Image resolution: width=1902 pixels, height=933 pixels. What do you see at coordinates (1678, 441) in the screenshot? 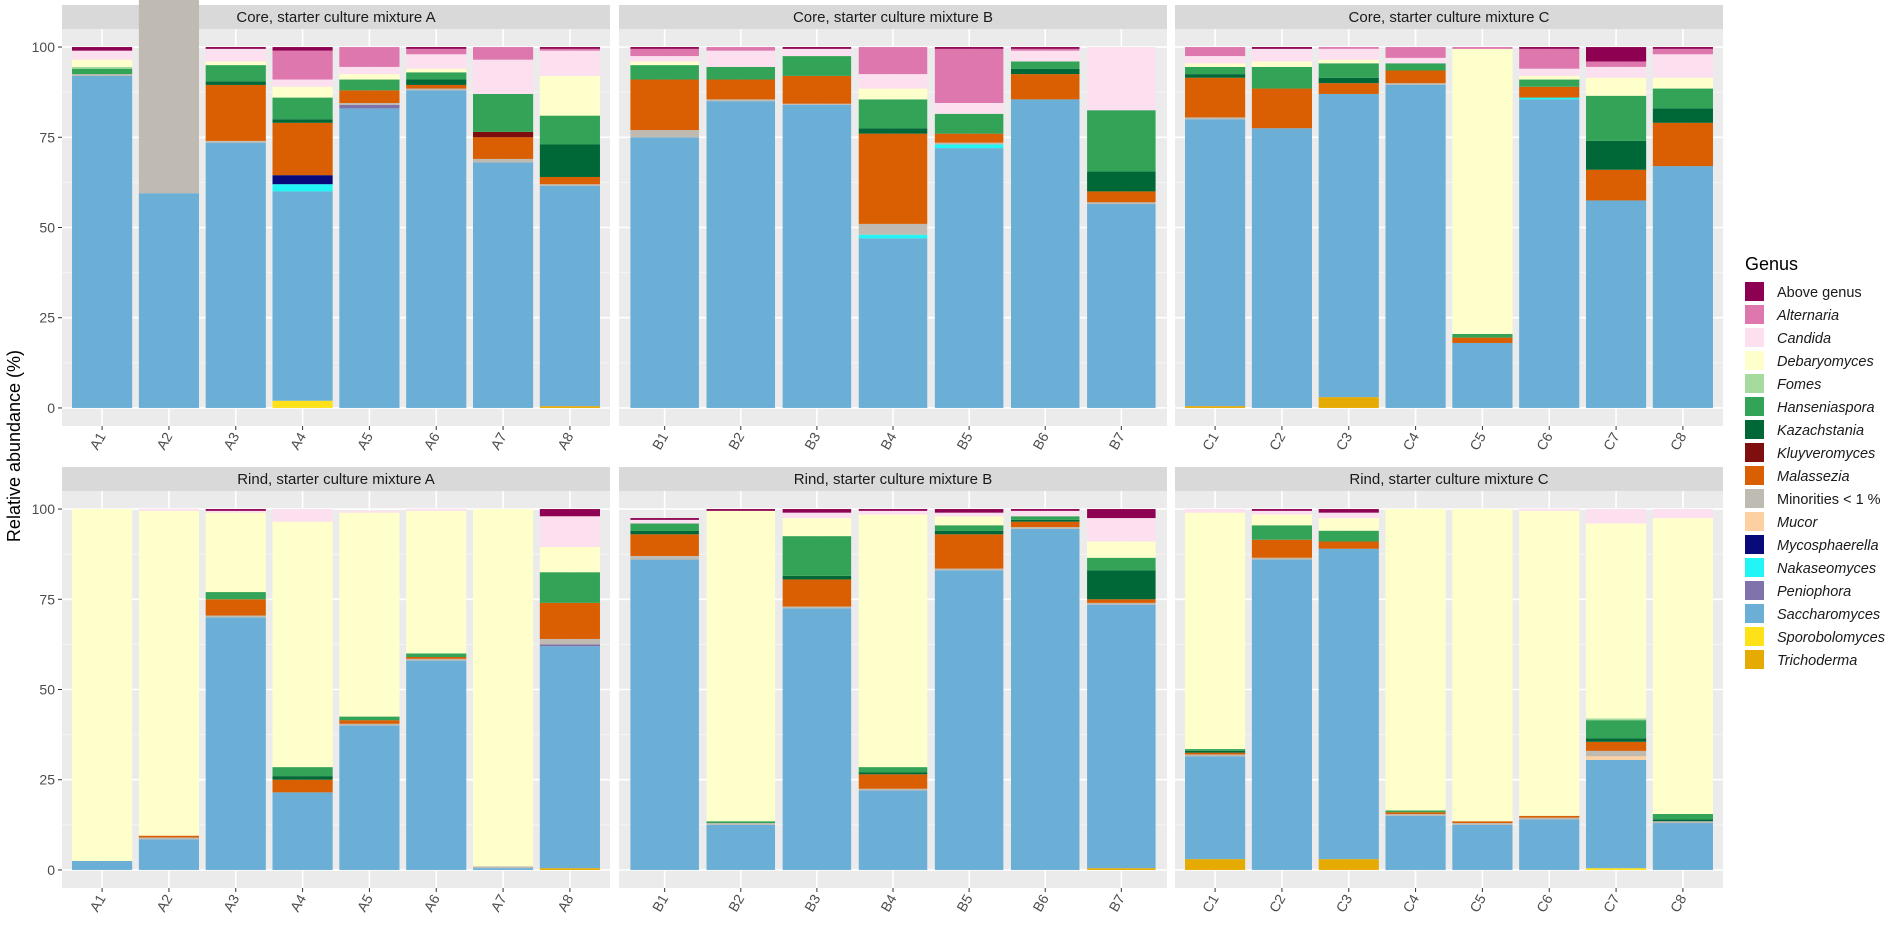
I see `x-tick-label: C8` at bounding box center [1678, 441].